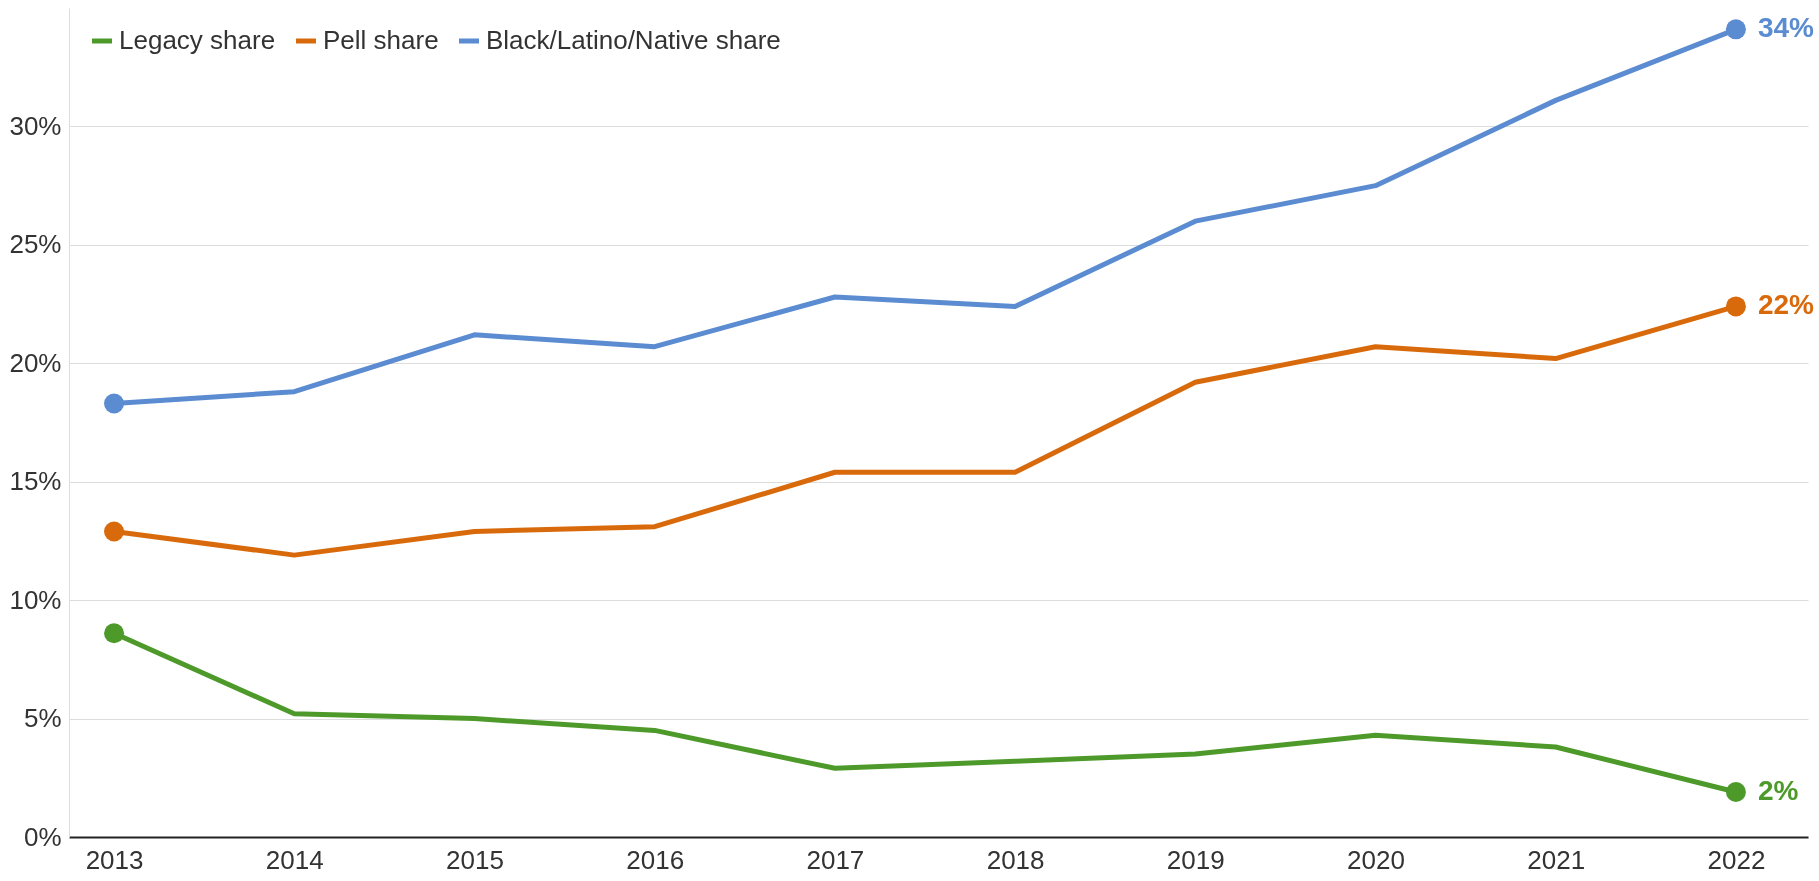 This screenshot has height=881, width=1819. Describe the element at coordinates (1786, 28) in the screenshot. I see `data-label: 34%` at that location.